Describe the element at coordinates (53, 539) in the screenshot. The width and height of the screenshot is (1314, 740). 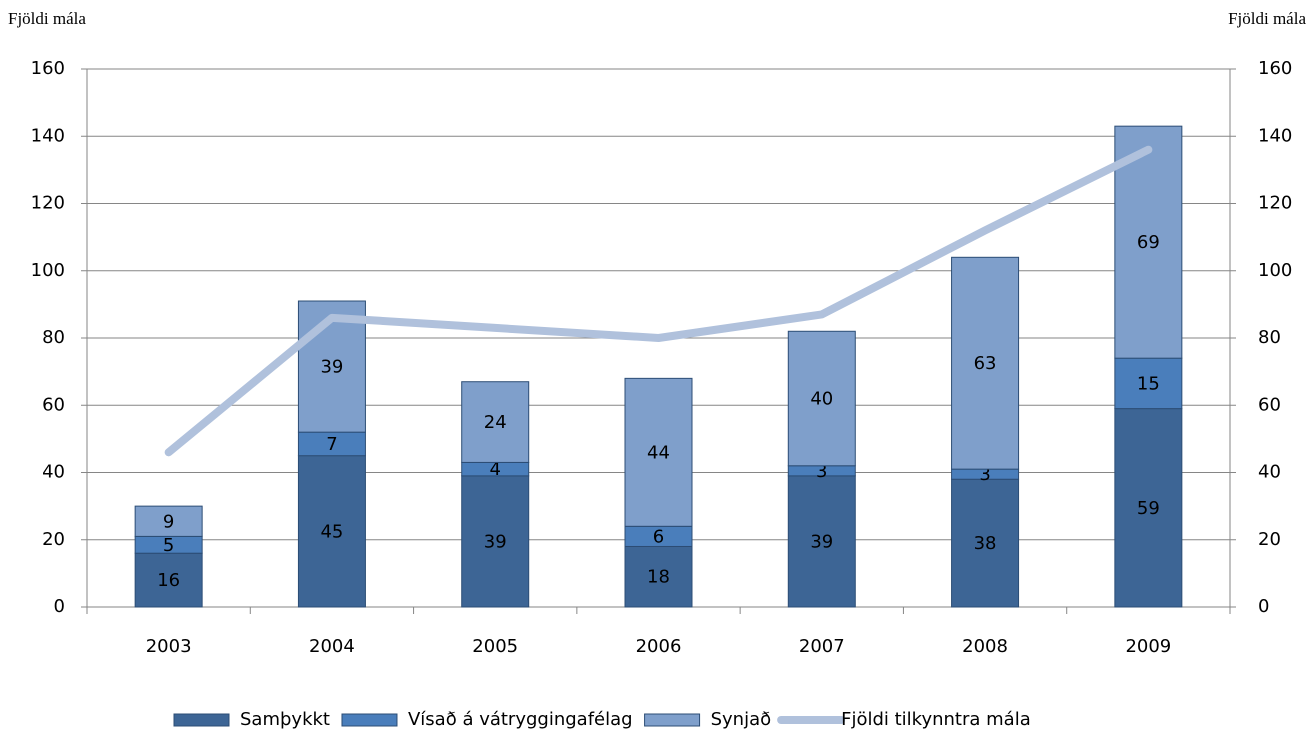
I see `y-tick-label: 20` at that location.